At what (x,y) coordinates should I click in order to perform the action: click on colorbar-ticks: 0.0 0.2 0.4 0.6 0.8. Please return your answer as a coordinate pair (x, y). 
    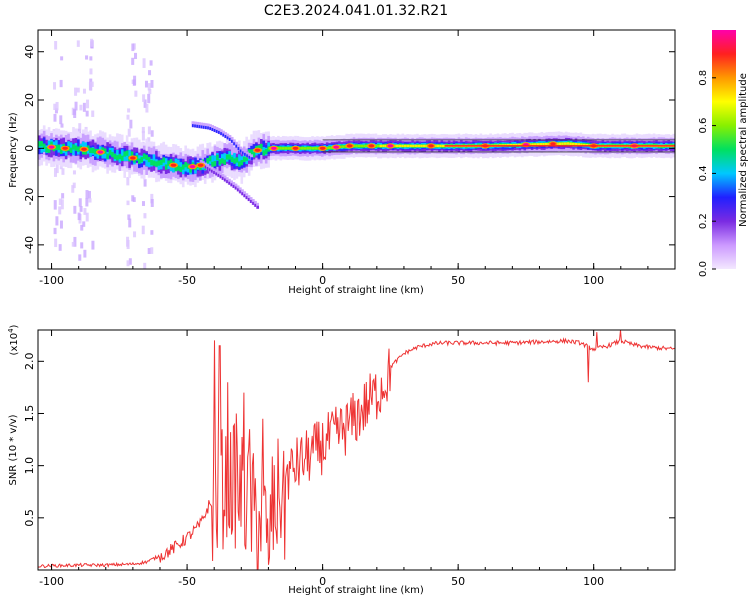
    Looking at the image, I should click on (707, 173).